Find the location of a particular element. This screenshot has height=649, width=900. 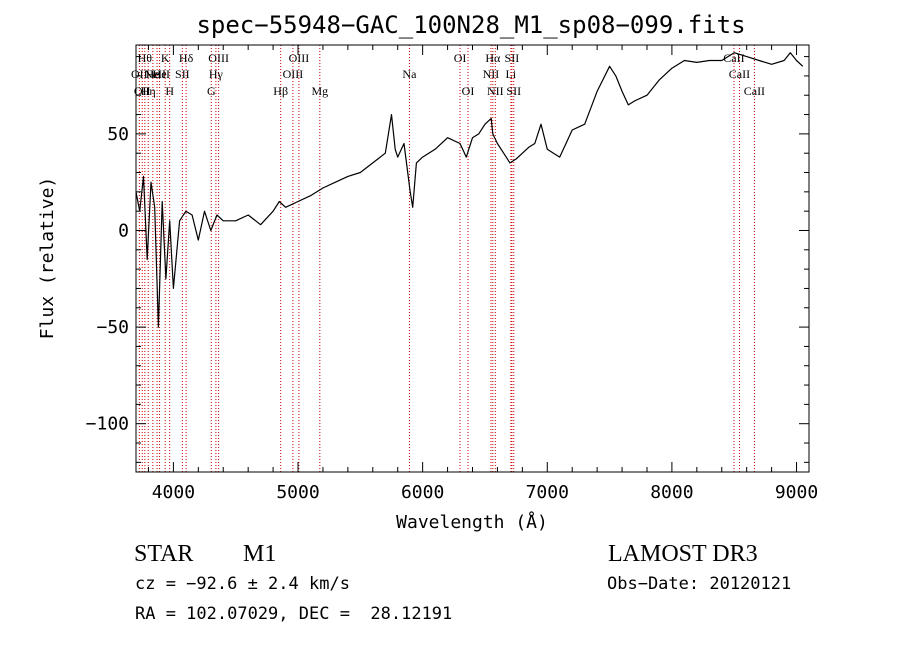

ra-dec: RA = 102.07029, DEC = 28.12191 is located at coordinates (294, 614).